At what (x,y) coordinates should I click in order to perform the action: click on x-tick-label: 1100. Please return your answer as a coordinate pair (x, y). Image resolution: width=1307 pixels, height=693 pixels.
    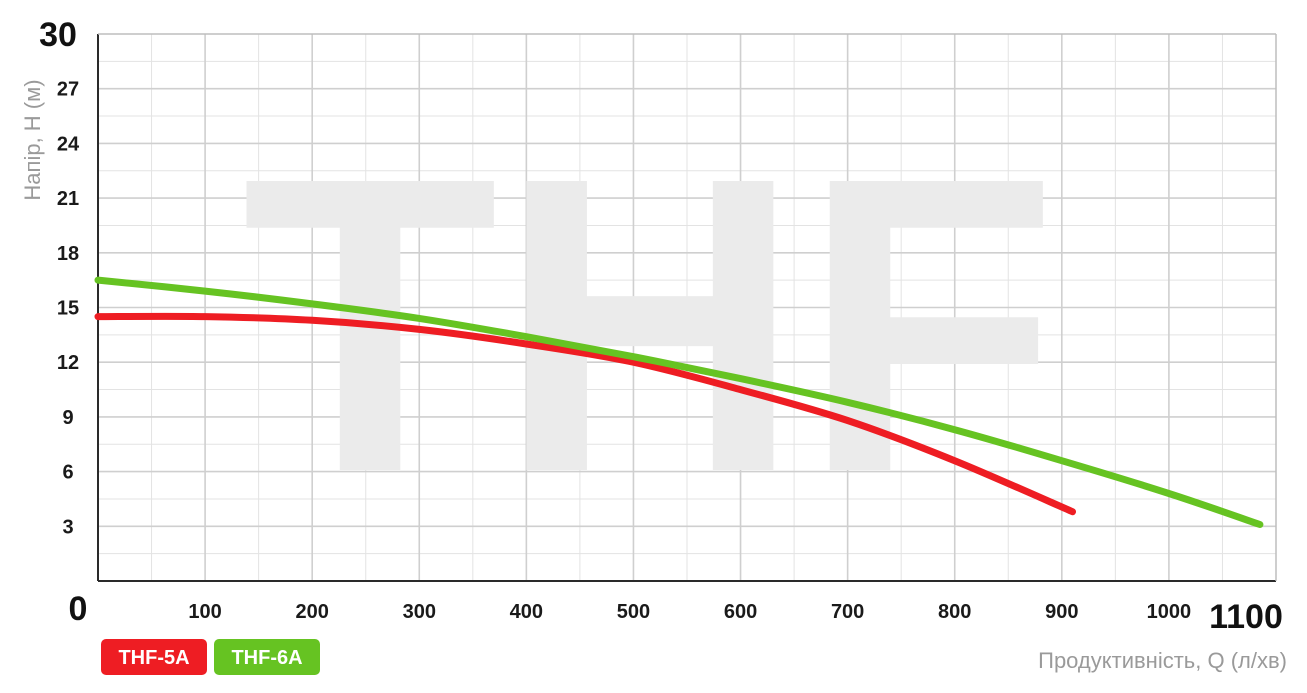
    Looking at the image, I should click on (1246, 617).